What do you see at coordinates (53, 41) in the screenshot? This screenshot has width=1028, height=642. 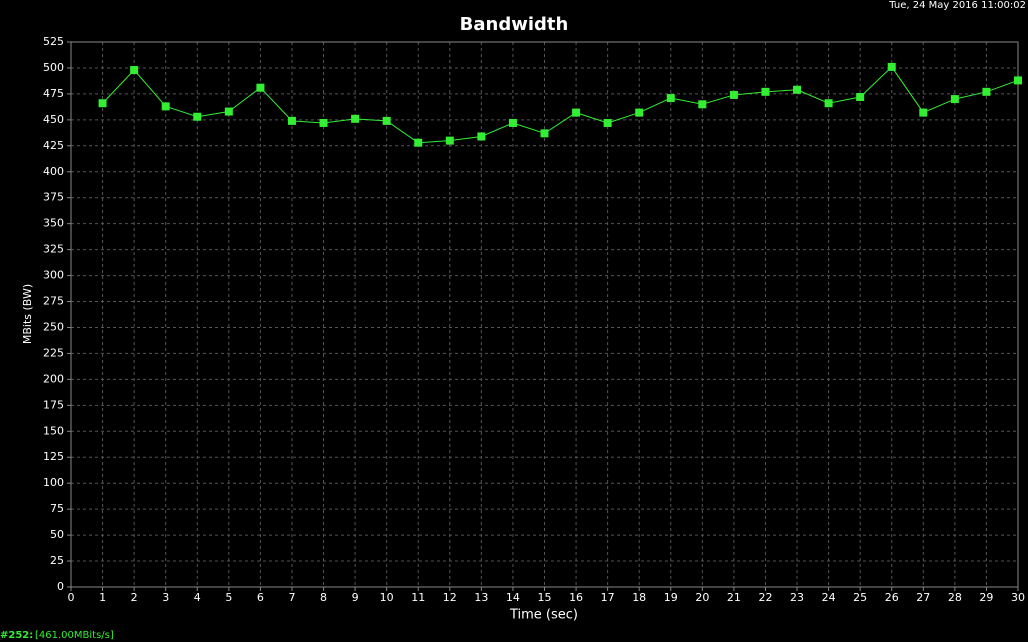 I see `y-tick-label: 525` at bounding box center [53, 41].